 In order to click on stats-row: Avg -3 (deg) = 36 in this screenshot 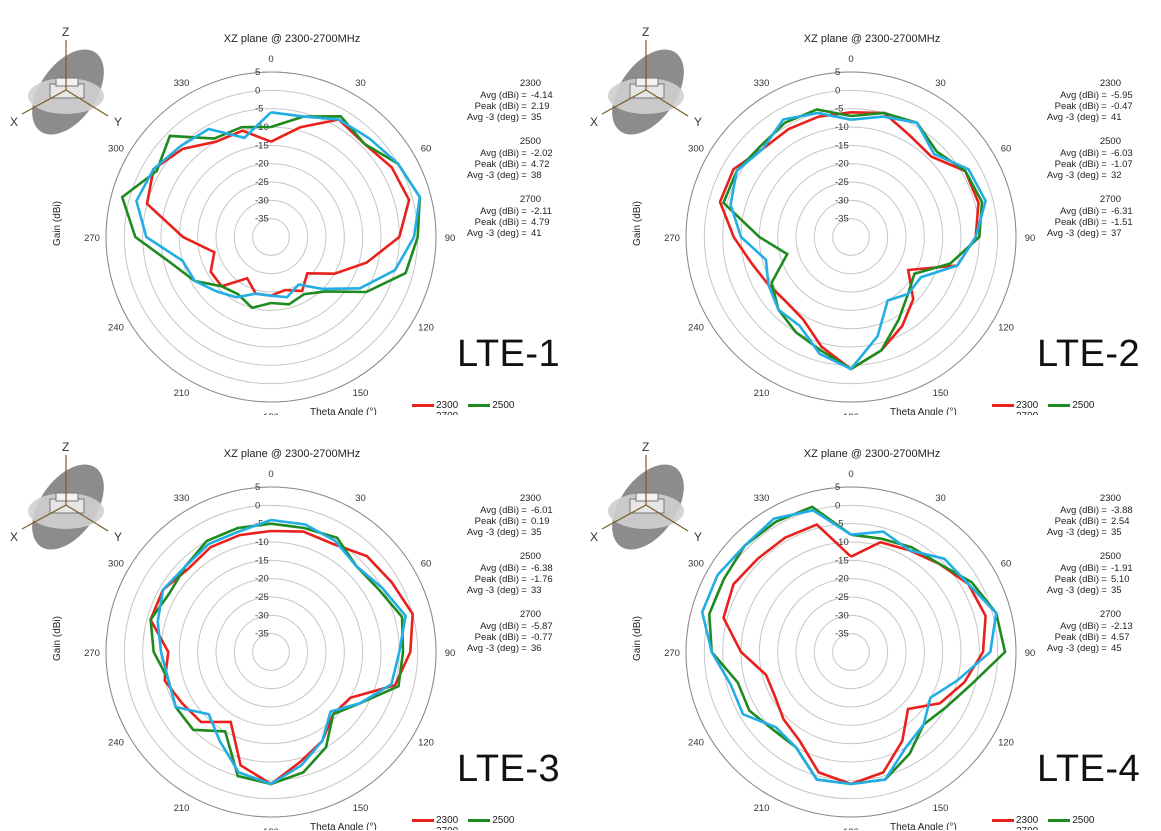, I will do `click(500, 648)`.